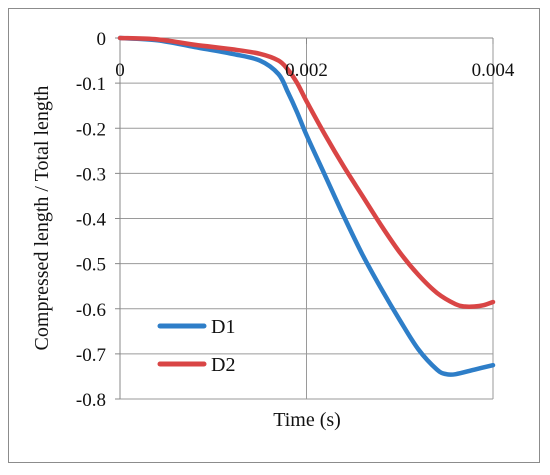  Describe the element at coordinates (91, 174) in the screenshot. I see `y-tick-label: -0.3` at that location.